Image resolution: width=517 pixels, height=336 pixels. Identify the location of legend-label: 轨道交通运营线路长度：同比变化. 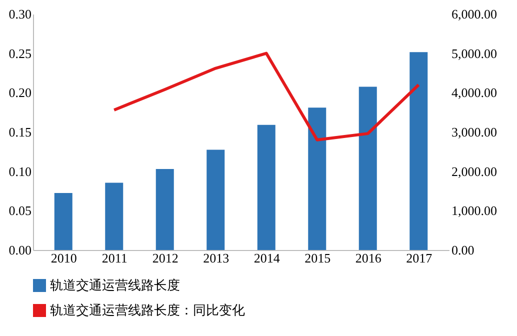
(147, 310).